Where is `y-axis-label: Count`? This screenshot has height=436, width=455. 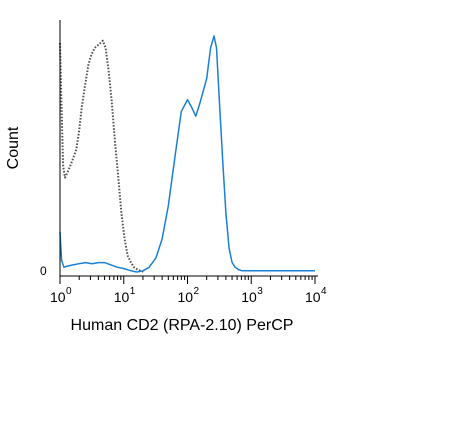 y-axis-label: Count is located at coordinates (13, 147).